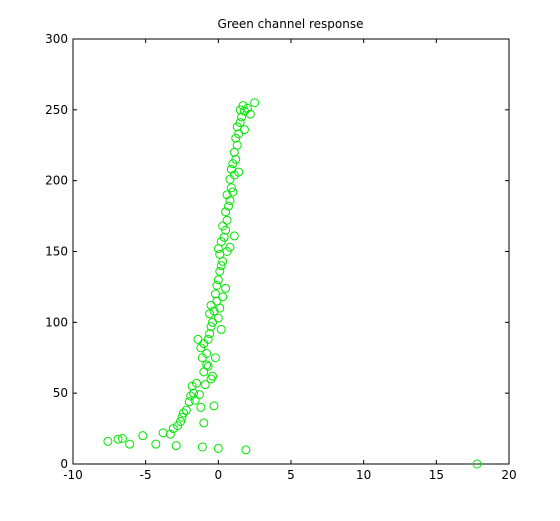 The width and height of the screenshot is (560, 521). I want to click on x-tick-label: -10, so click(73, 475).